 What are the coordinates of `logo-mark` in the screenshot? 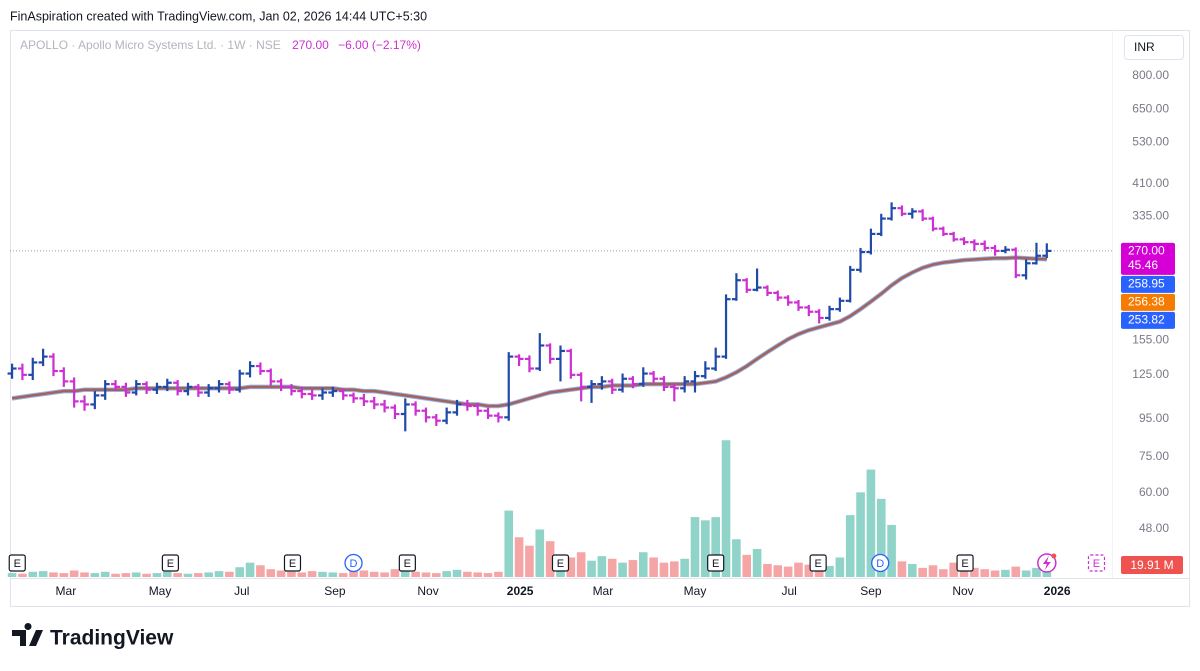 It's located at (27, 634).